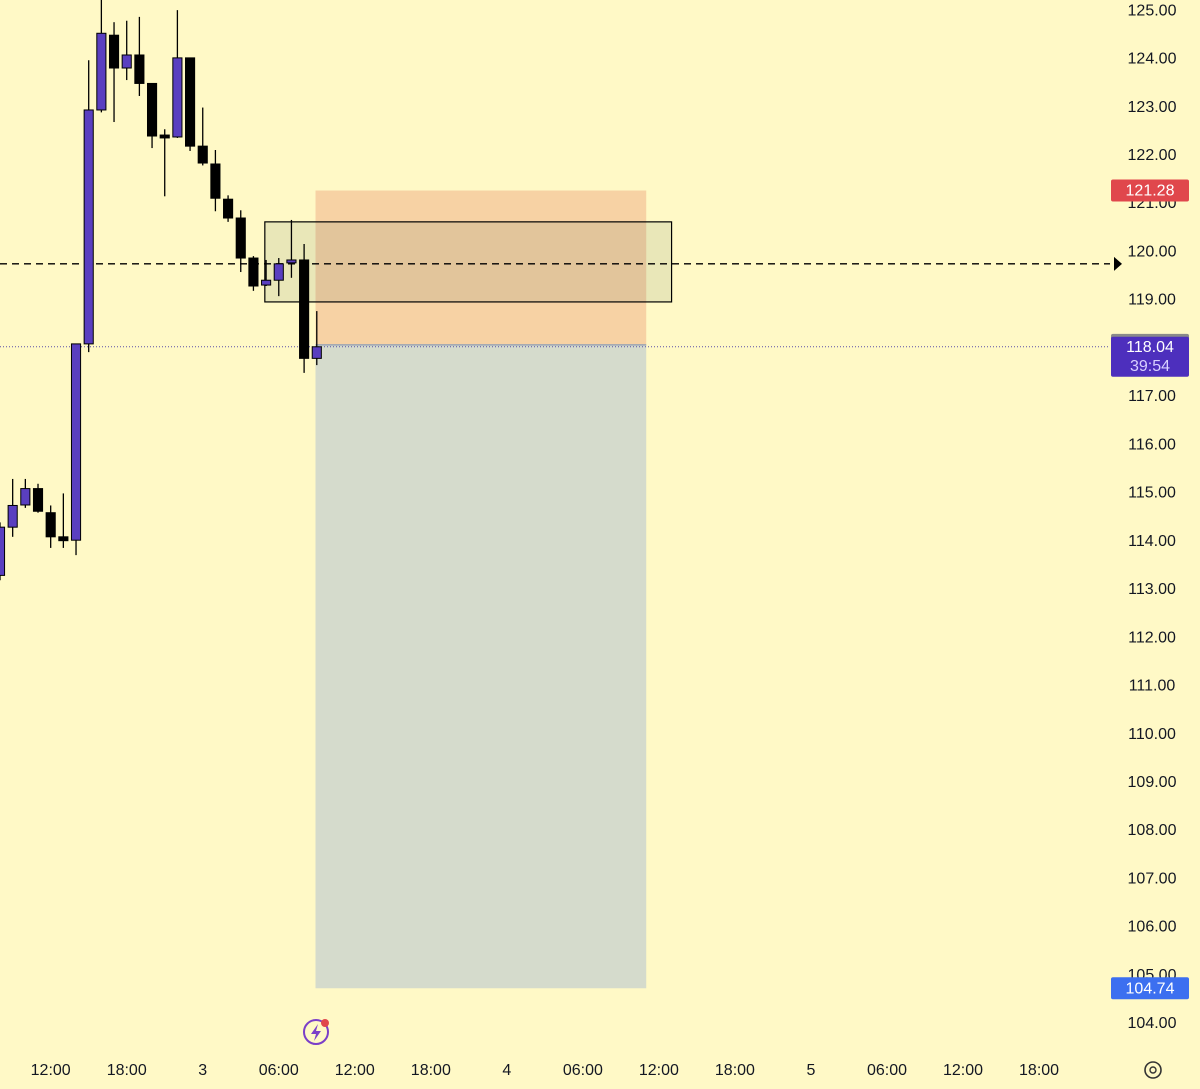 The width and height of the screenshot is (1200, 1089). I want to click on y-tick-label: 114.00, so click(1152, 541).